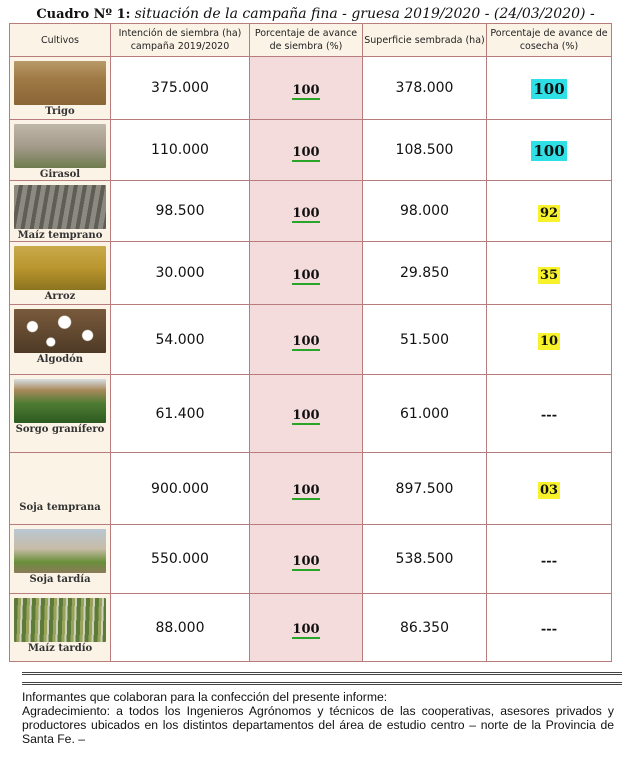  Describe the element at coordinates (60, 174) in the screenshot. I see `crop-name: Girasol` at that location.